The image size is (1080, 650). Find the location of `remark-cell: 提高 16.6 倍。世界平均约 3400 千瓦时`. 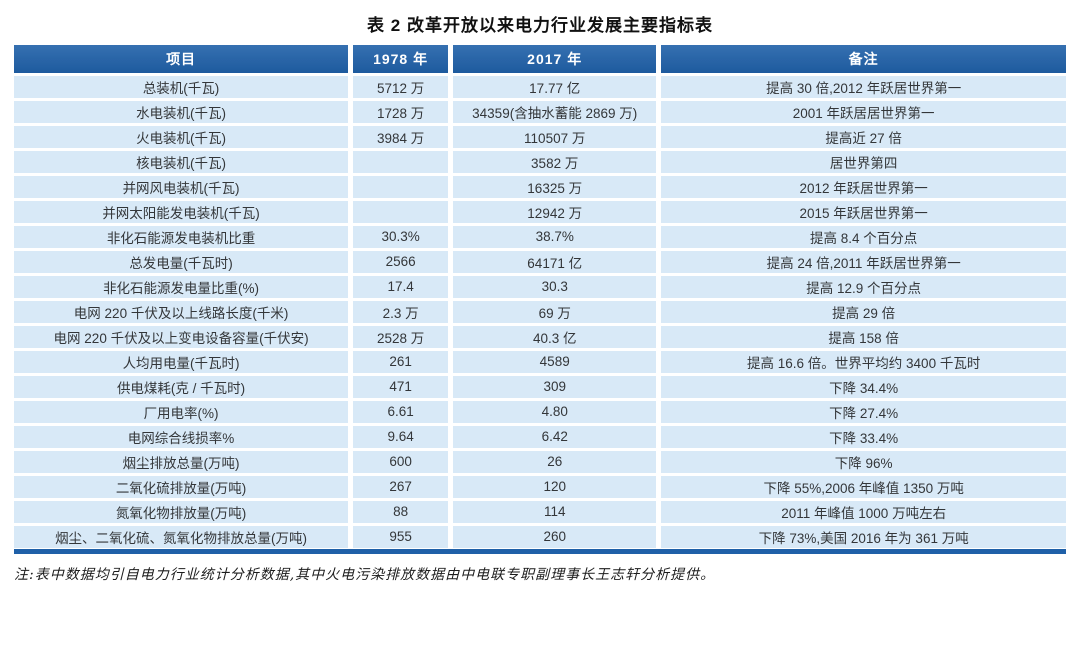

remark-cell: 提高 16.6 倍。世界平均约 3400 千瓦时 is located at coordinates (862, 361).